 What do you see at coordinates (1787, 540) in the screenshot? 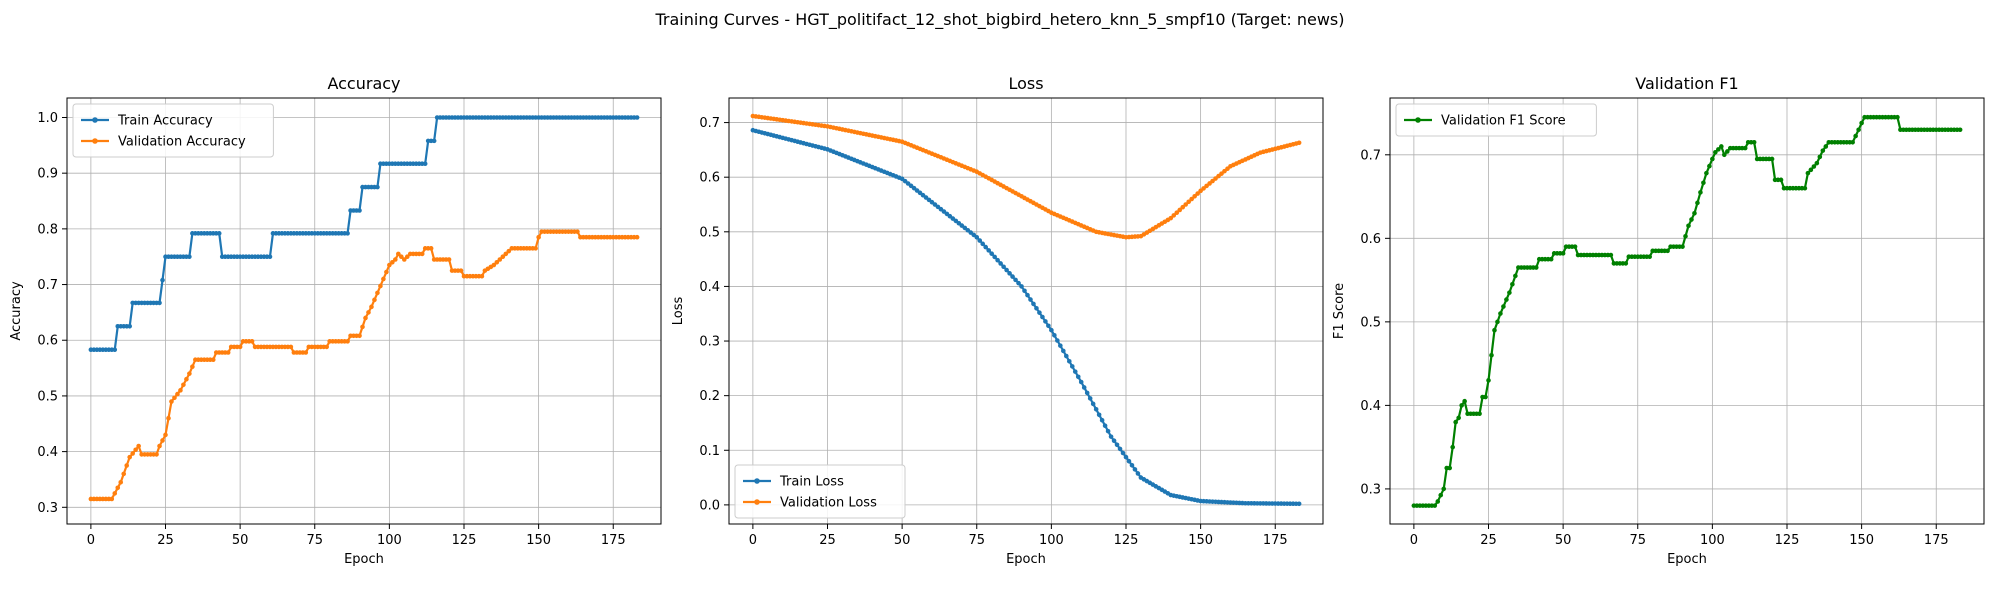
I see `x-tick-label: 125` at bounding box center [1787, 540].